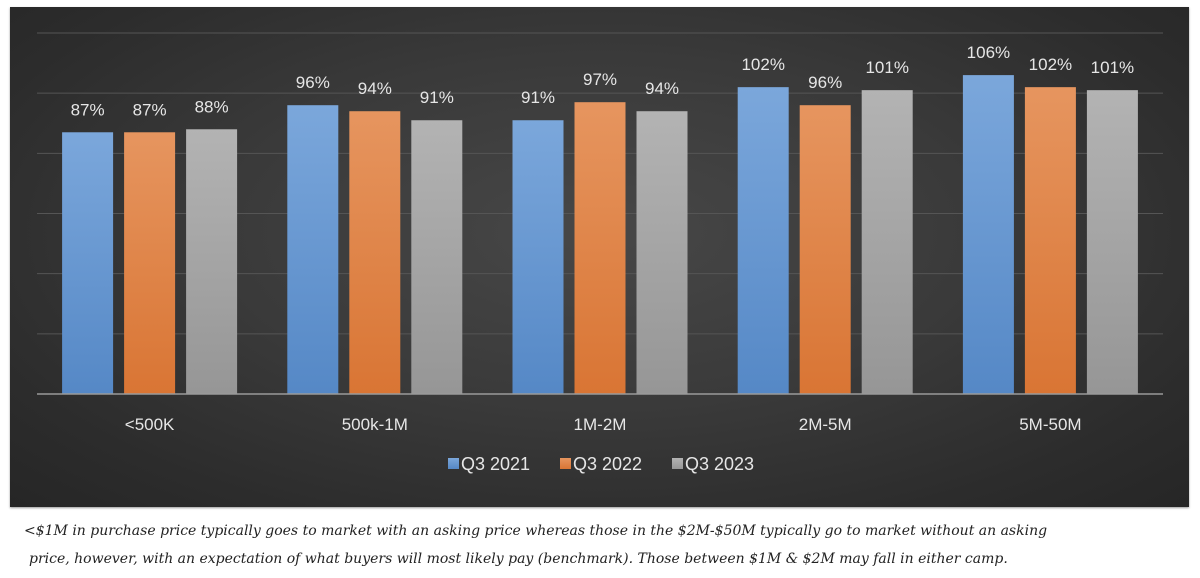  What do you see at coordinates (719, 464) in the screenshot?
I see `legend-label: Q3 2023` at bounding box center [719, 464].